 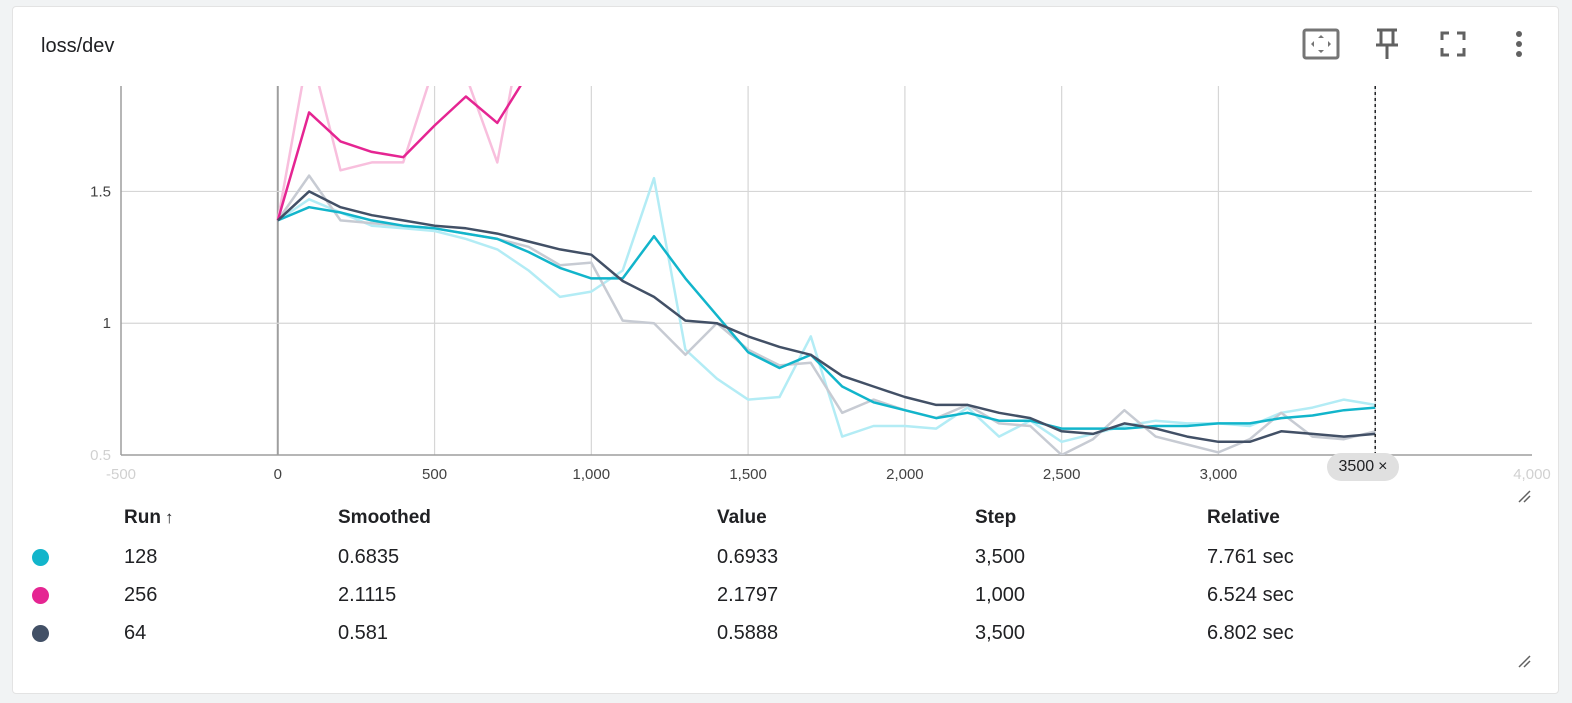 I want to click on x-tick-label: 2,500, so click(x=1062, y=474).